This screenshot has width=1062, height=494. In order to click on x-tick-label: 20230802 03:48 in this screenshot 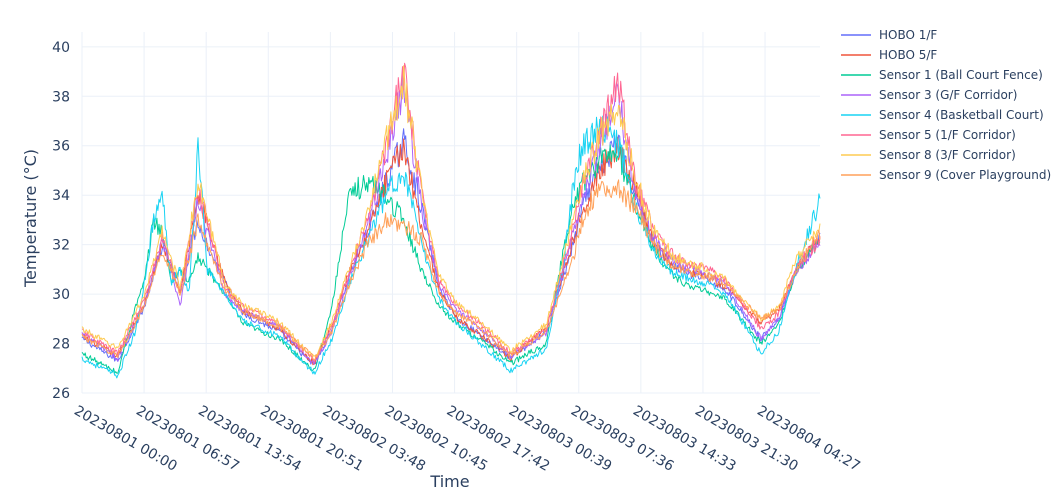, I will do `click(374, 439)`.